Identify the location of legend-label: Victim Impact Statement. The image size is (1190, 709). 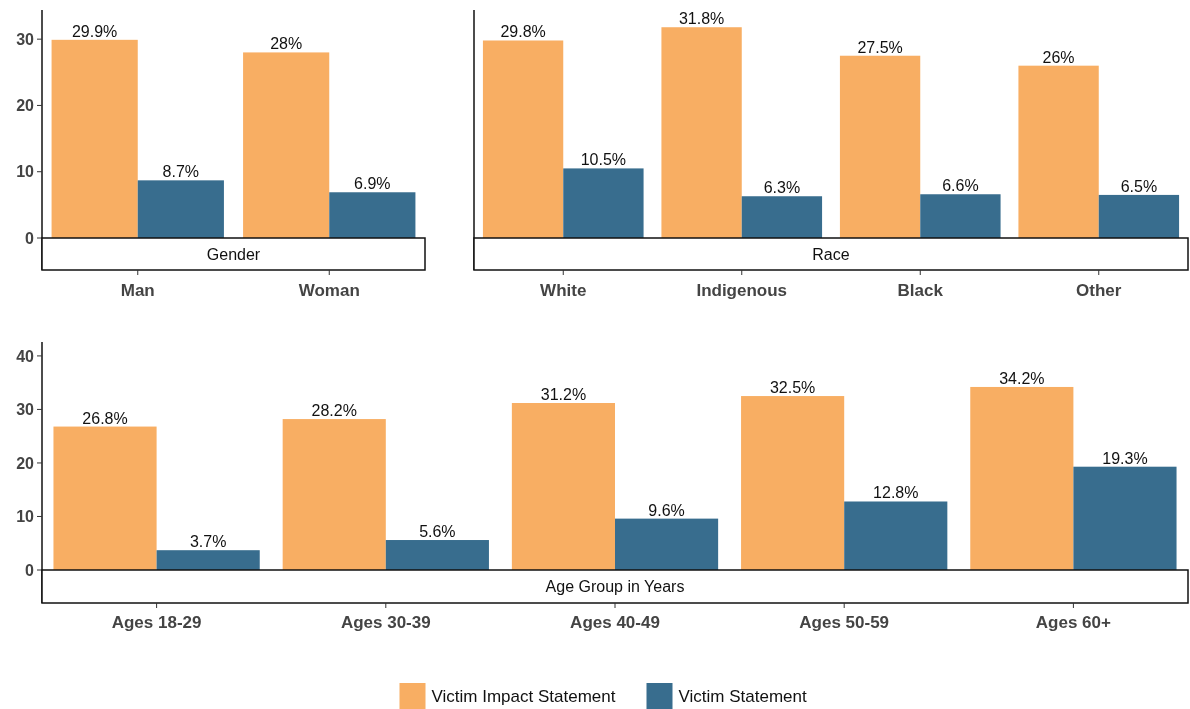
(523, 696).